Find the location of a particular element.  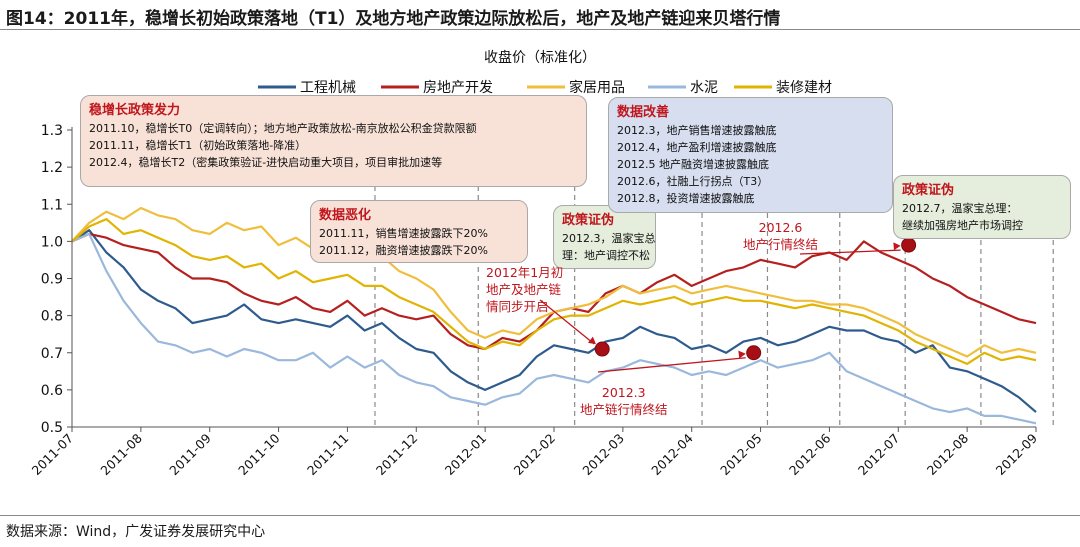

marker-label-line: 地产链行情终结 is located at coordinates (624, 409).